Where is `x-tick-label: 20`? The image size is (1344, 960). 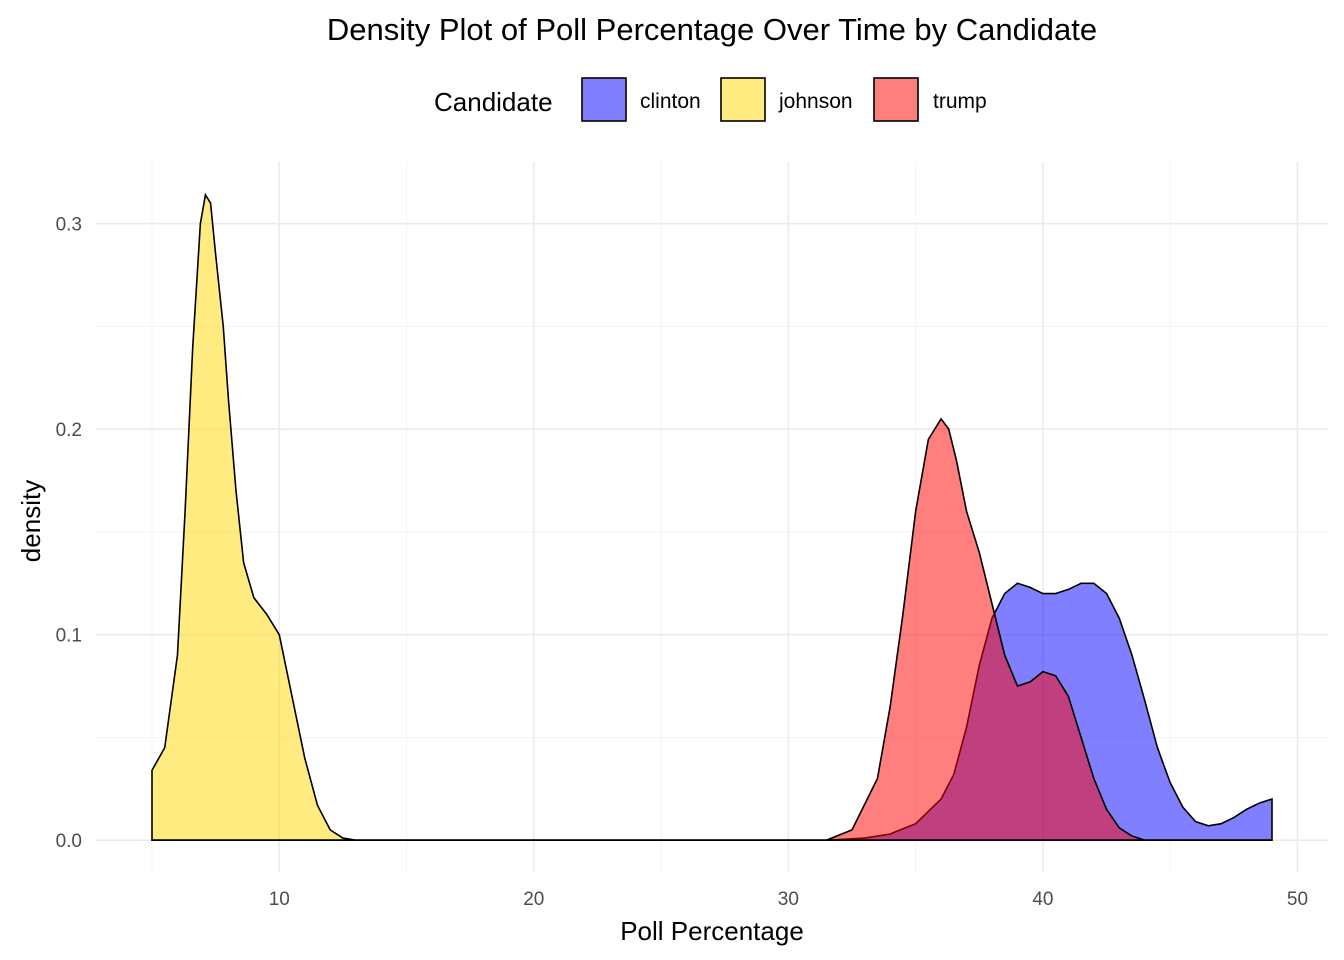 x-tick-label: 20 is located at coordinates (533, 899).